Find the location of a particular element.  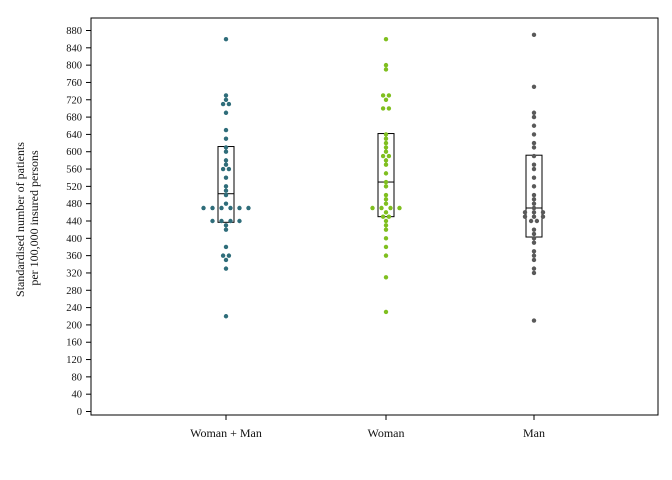

y-tick-label: 200 is located at coordinates (74, 325).